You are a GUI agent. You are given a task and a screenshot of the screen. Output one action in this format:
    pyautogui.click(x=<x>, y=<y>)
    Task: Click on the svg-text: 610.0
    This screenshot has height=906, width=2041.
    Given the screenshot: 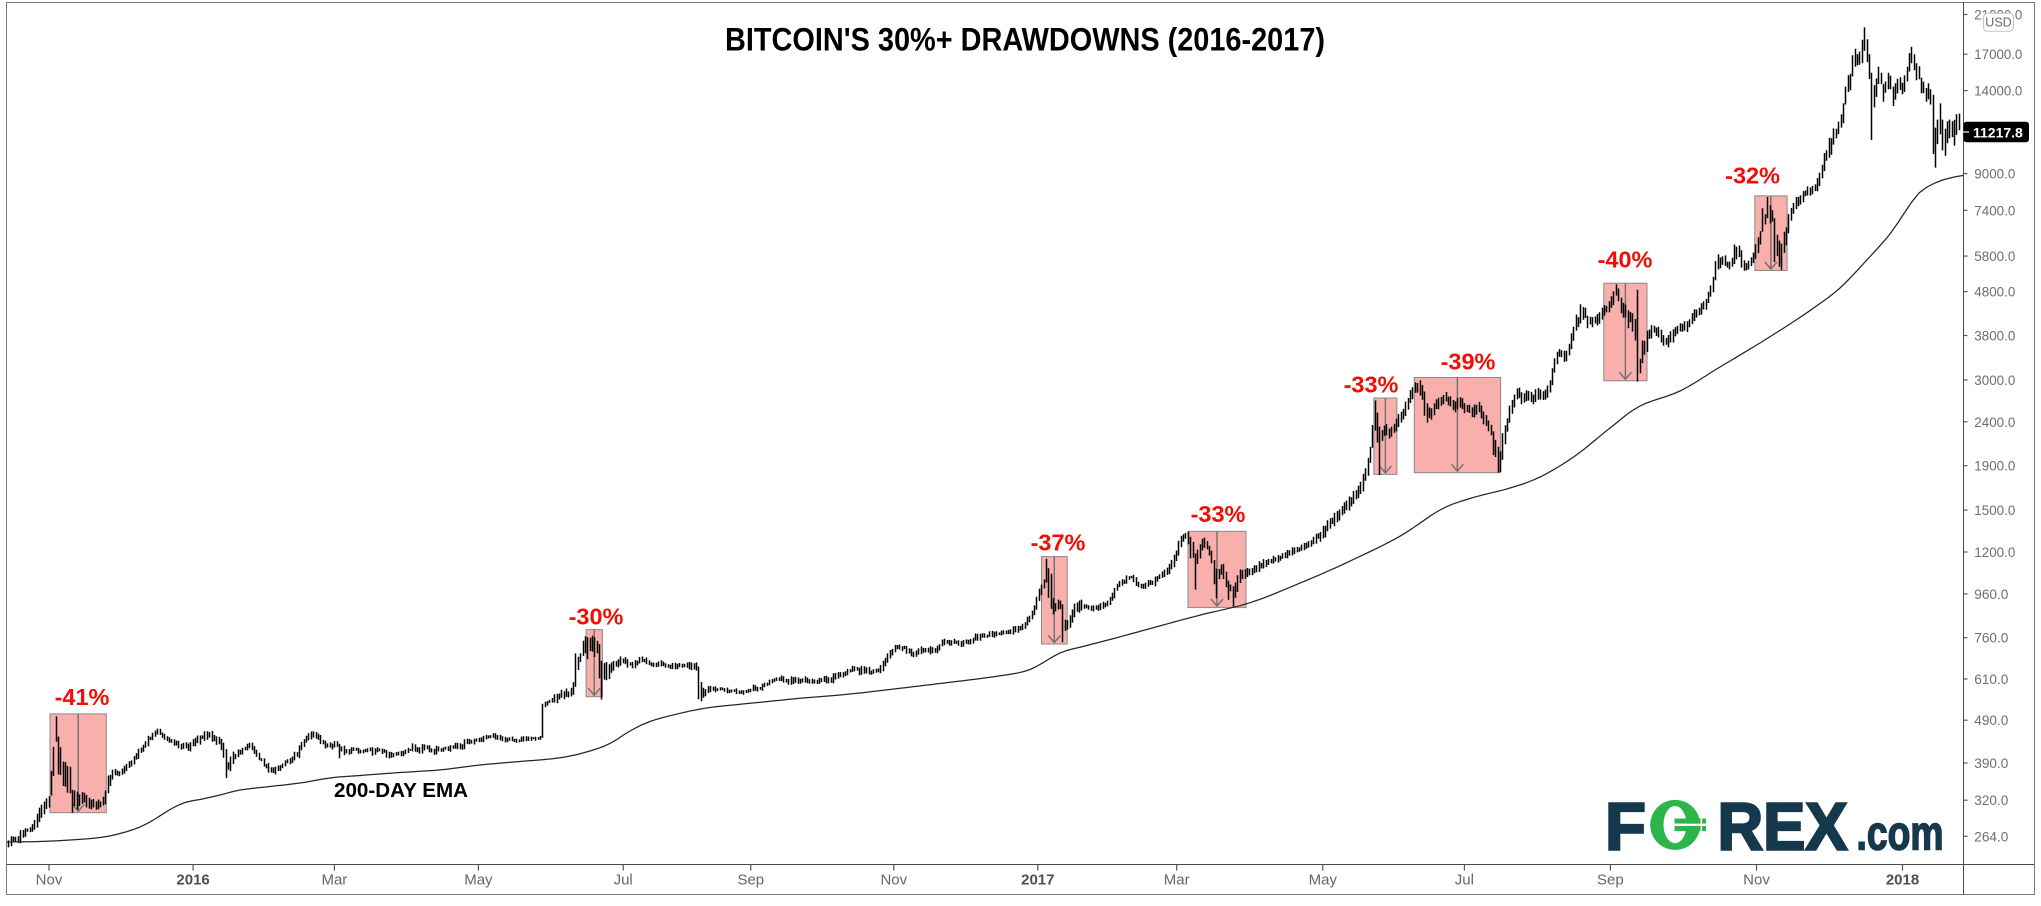 What is the action you would take?
    pyautogui.click(x=1991, y=679)
    